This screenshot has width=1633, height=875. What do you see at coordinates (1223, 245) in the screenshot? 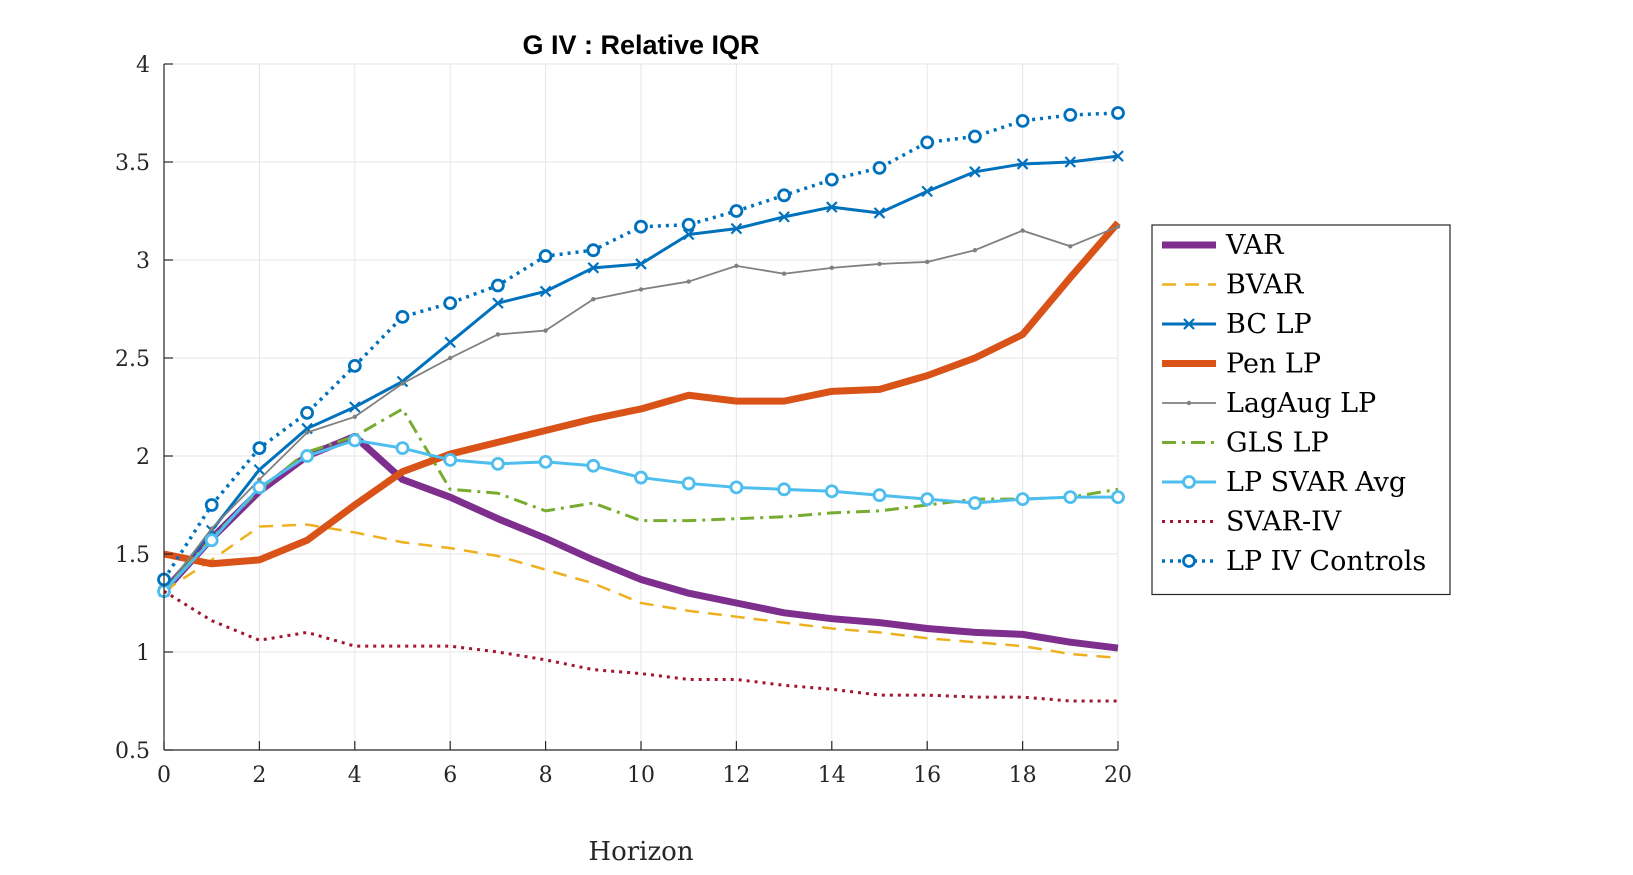
I see `legend-entry: VAR` at bounding box center [1223, 245].